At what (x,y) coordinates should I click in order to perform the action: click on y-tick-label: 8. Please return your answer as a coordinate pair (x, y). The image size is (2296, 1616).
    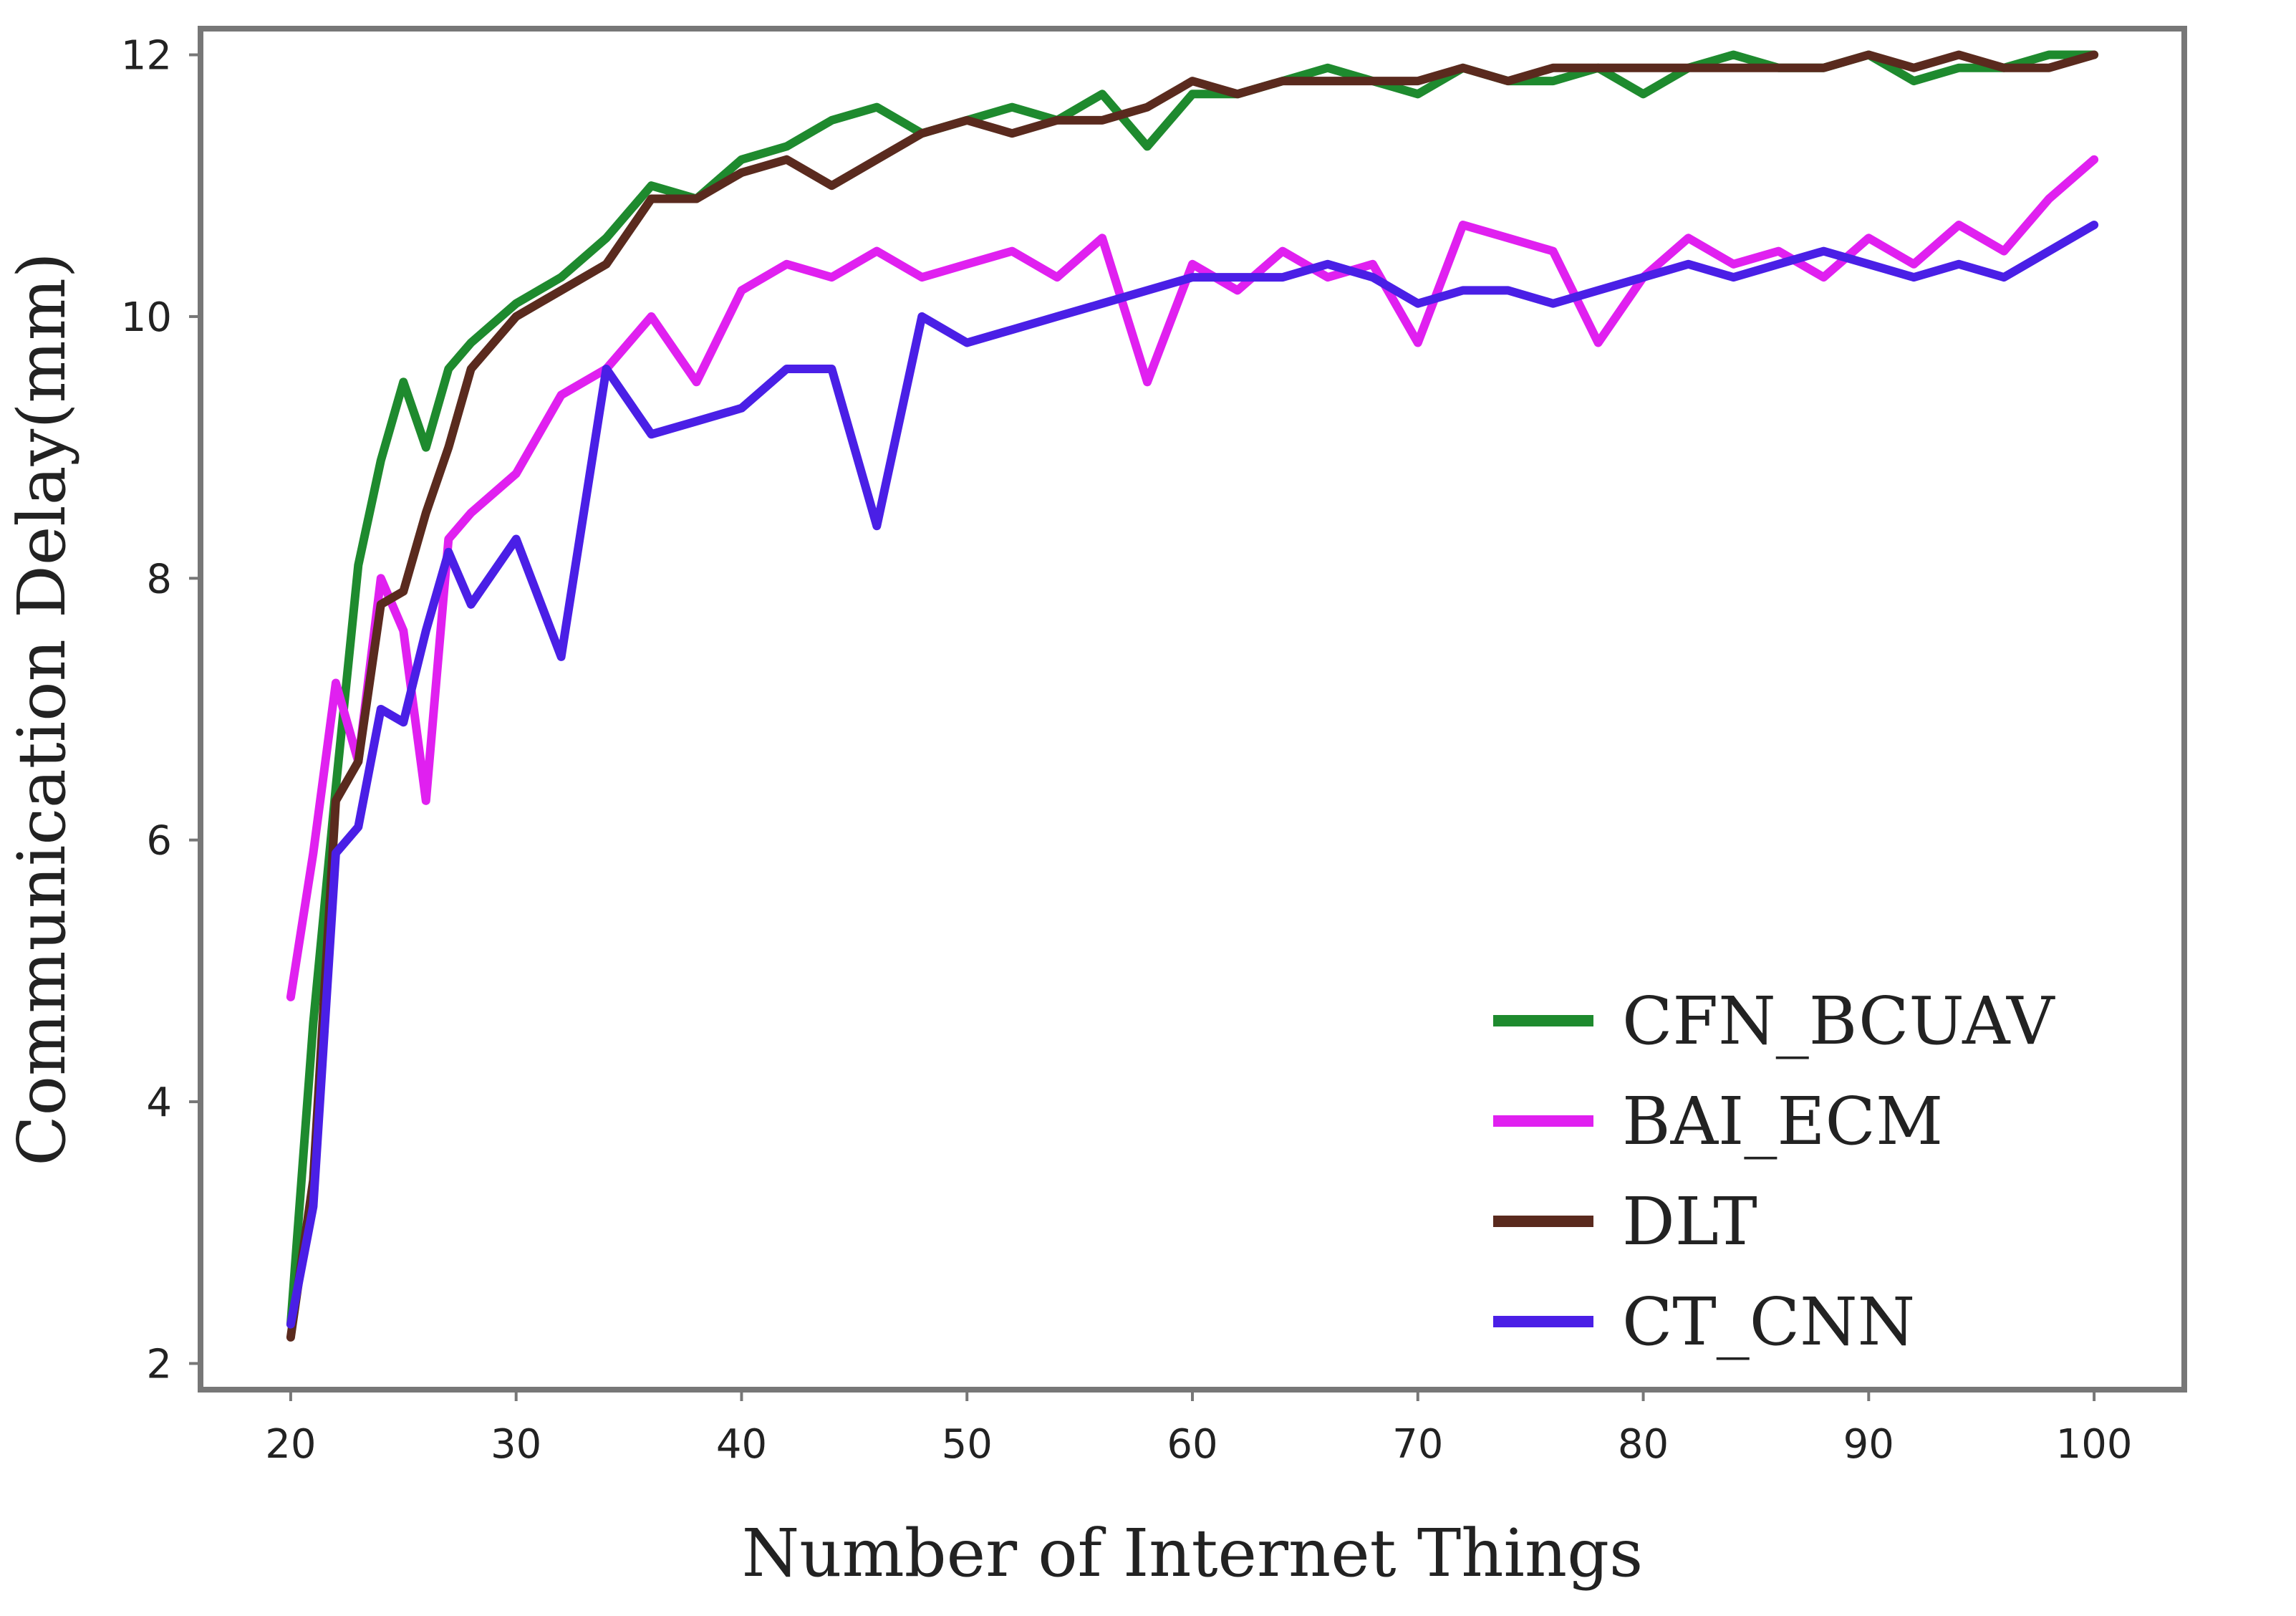
    Looking at the image, I should click on (159, 579).